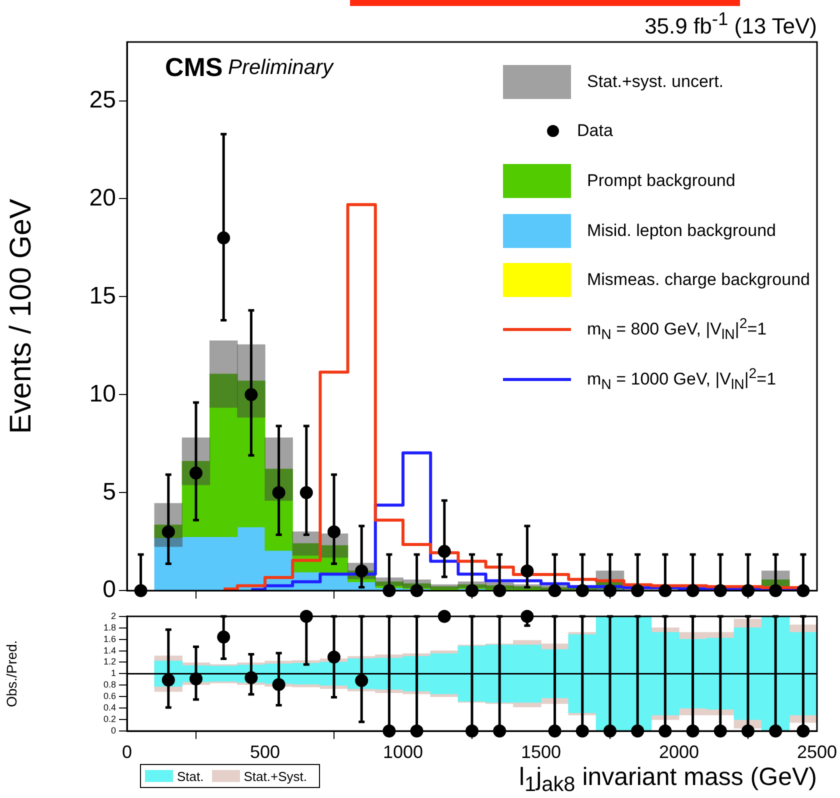  What do you see at coordinates (21, 316) in the screenshot?
I see `y-axis-title: Events / 100 GeV` at bounding box center [21, 316].